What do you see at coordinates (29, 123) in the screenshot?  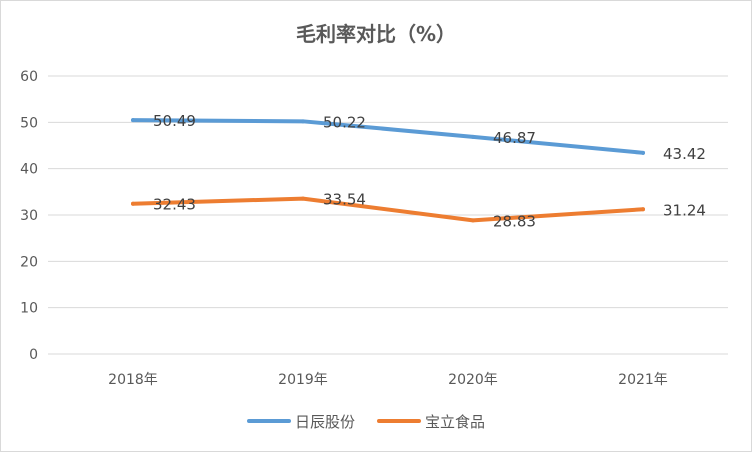 I see `y-tick-label: 50` at bounding box center [29, 123].